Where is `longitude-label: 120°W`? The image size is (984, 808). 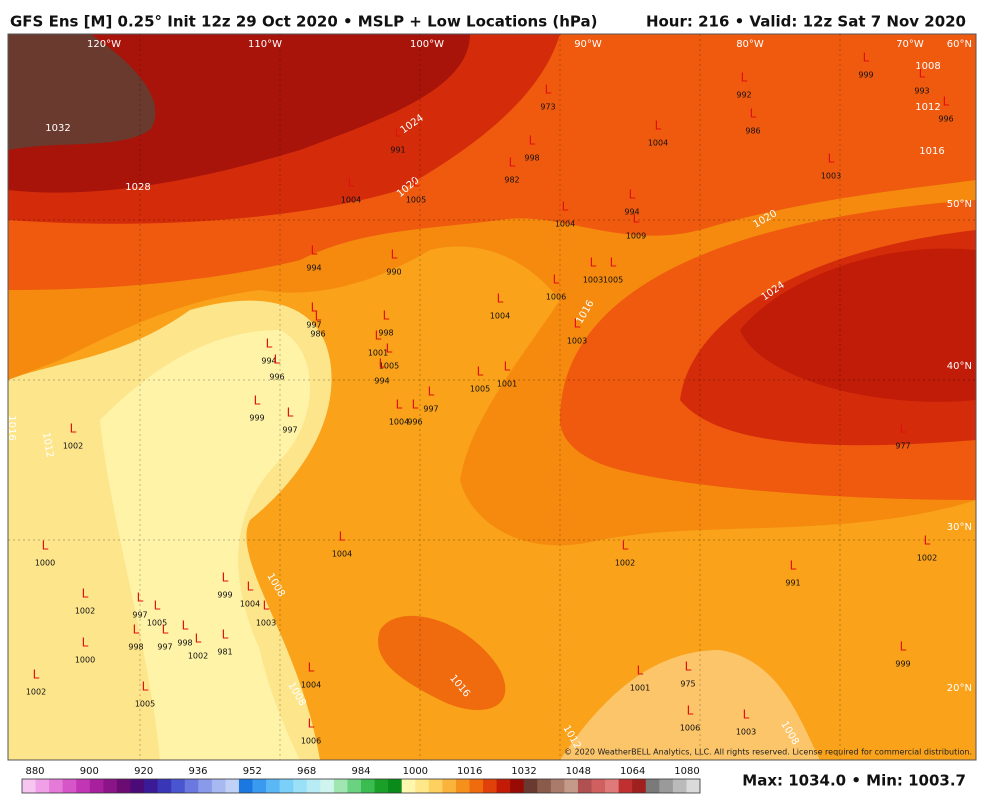 longitude-label: 120°W is located at coordinates (104, 44).